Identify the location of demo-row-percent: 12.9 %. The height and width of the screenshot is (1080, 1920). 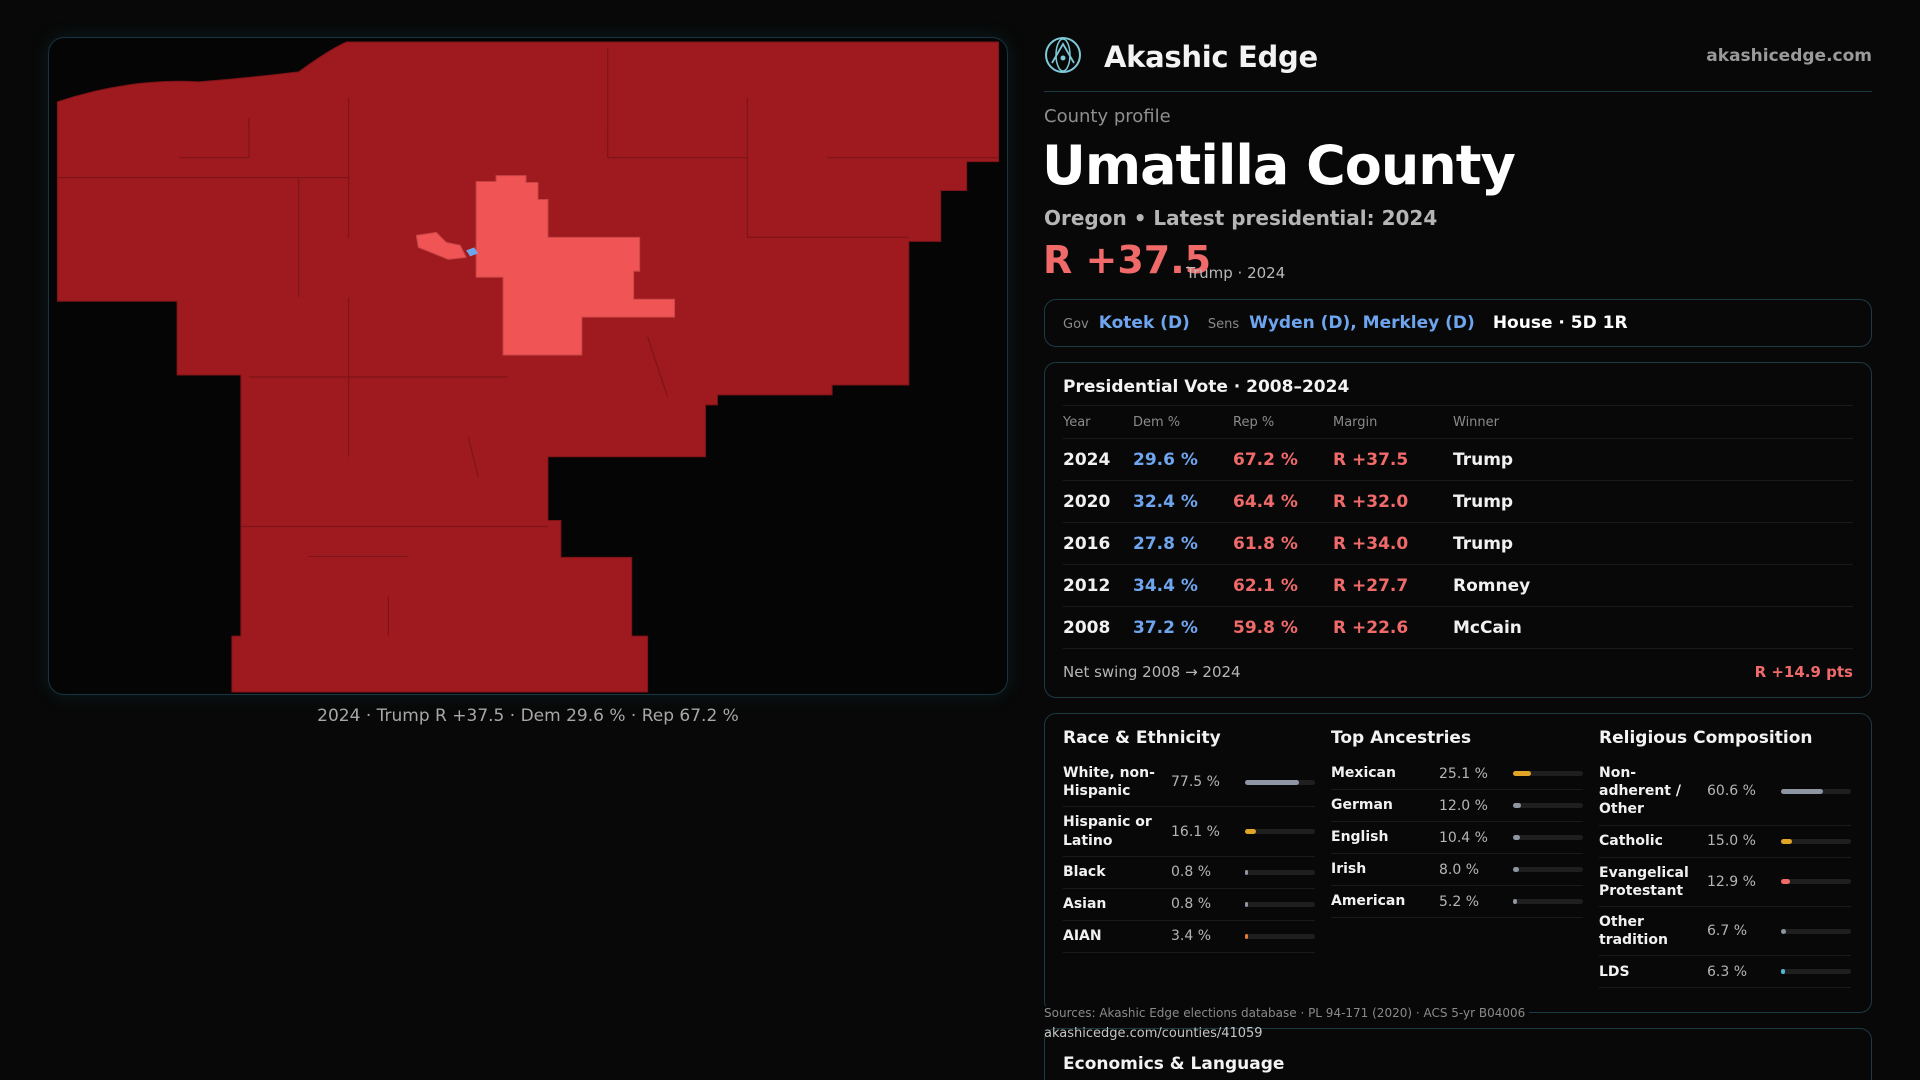
(1731, 881).